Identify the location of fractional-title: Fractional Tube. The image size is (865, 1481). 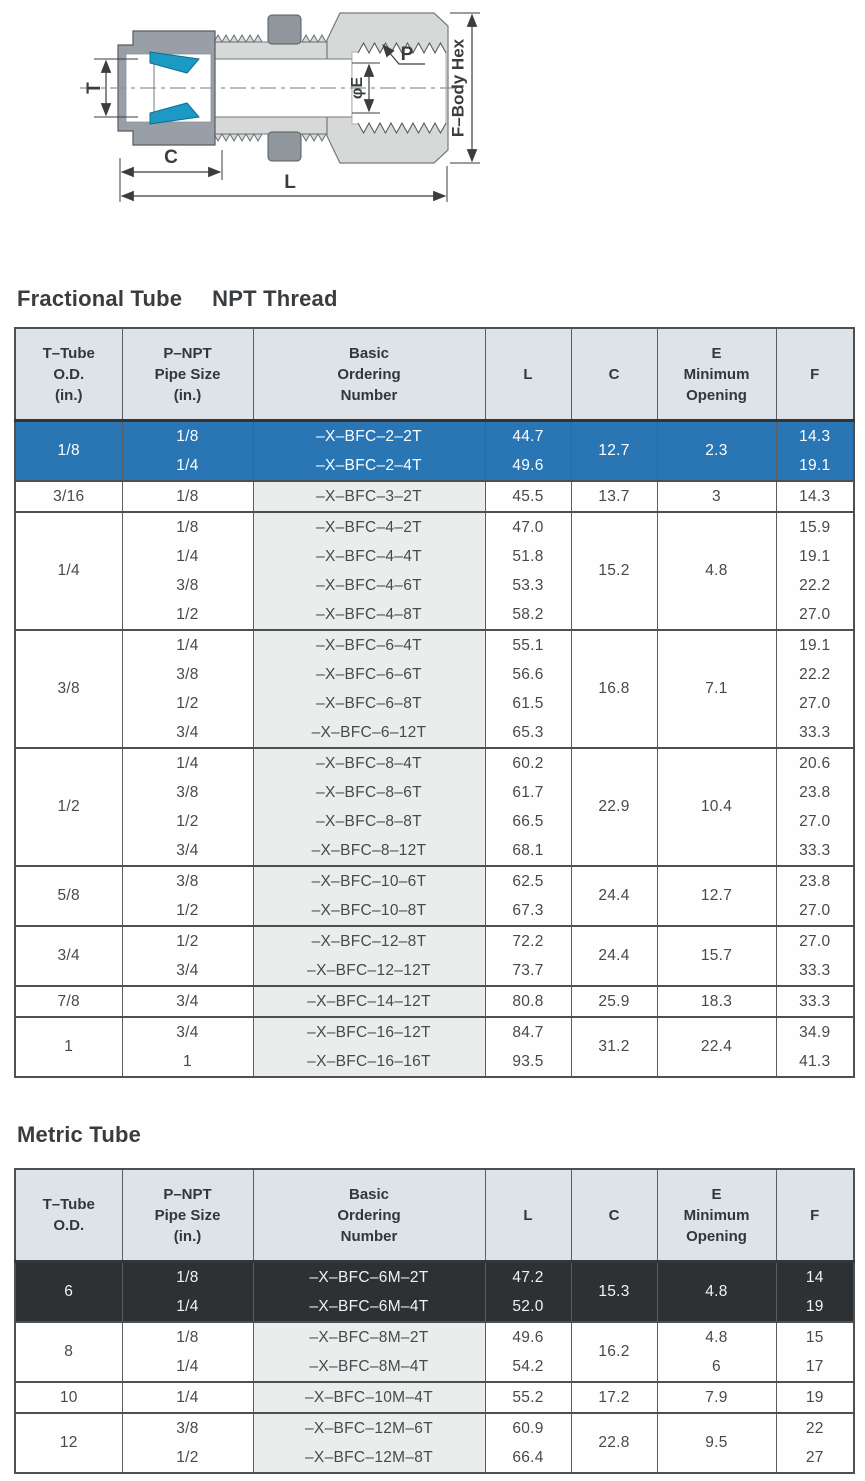
(100, 298).